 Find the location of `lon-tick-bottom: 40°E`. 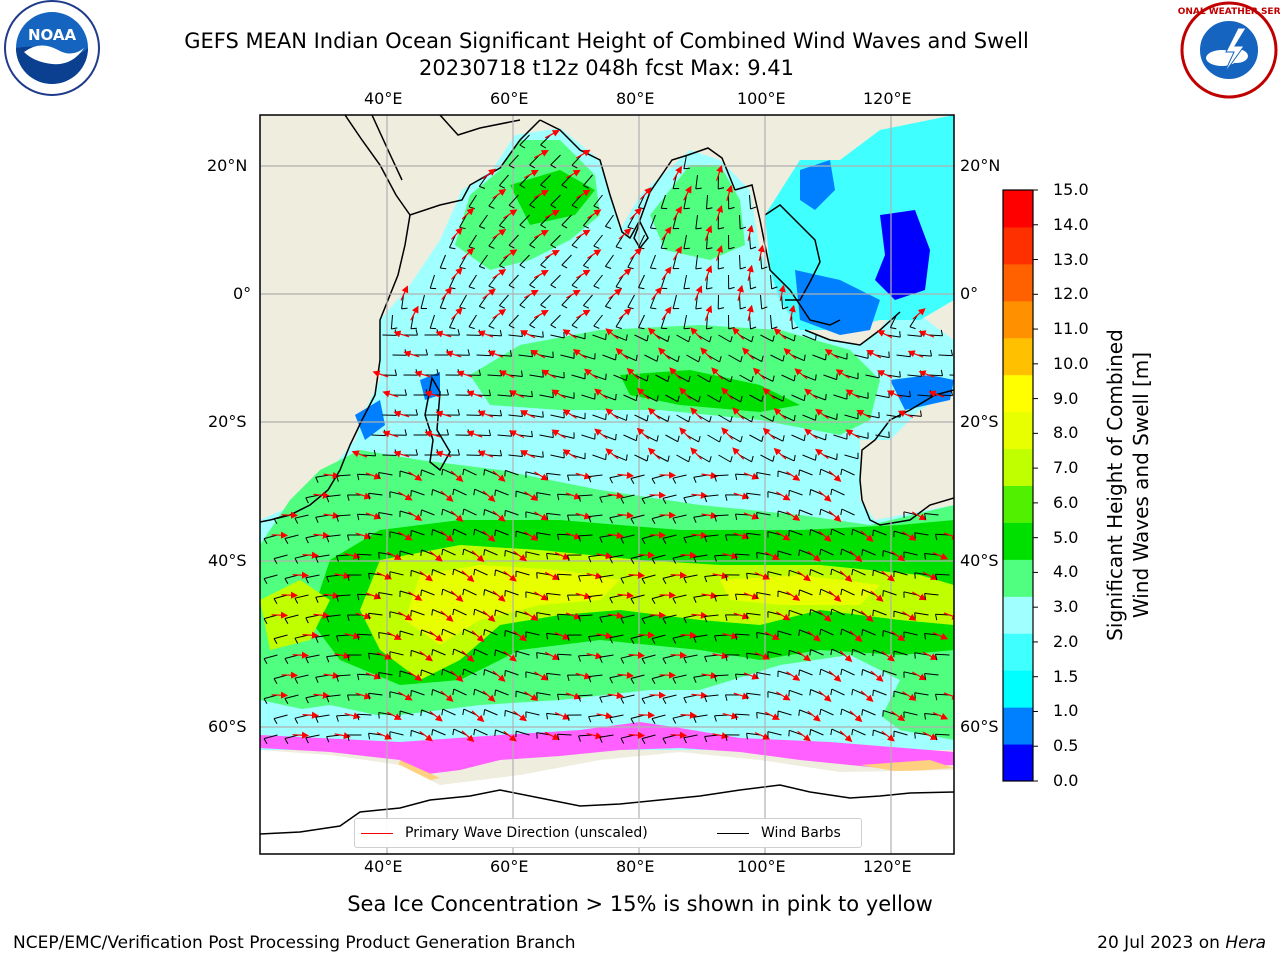

lon-tick-bottom: 40°E is located at coordinates (383, 866).